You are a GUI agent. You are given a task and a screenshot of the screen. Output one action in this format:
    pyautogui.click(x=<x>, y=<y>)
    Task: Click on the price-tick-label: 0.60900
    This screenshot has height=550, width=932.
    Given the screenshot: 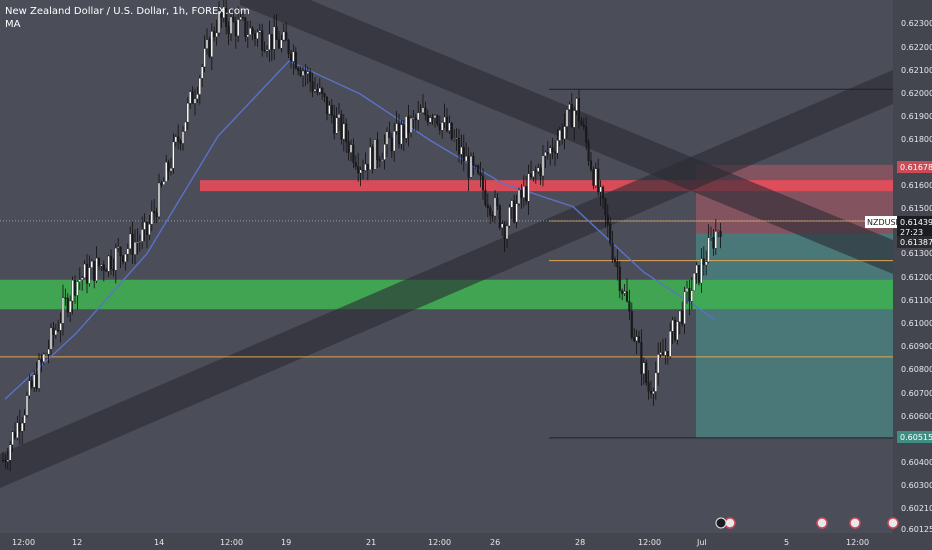 What is the action you would take?
    pyautogui.click(x=916, y=346)
    